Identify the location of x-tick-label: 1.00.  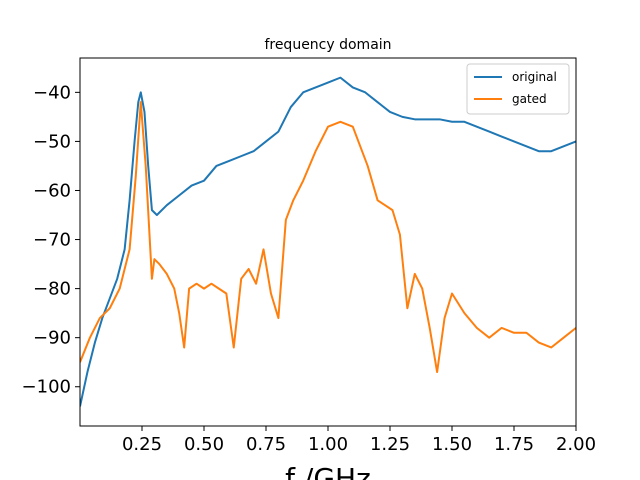
(328, 444).